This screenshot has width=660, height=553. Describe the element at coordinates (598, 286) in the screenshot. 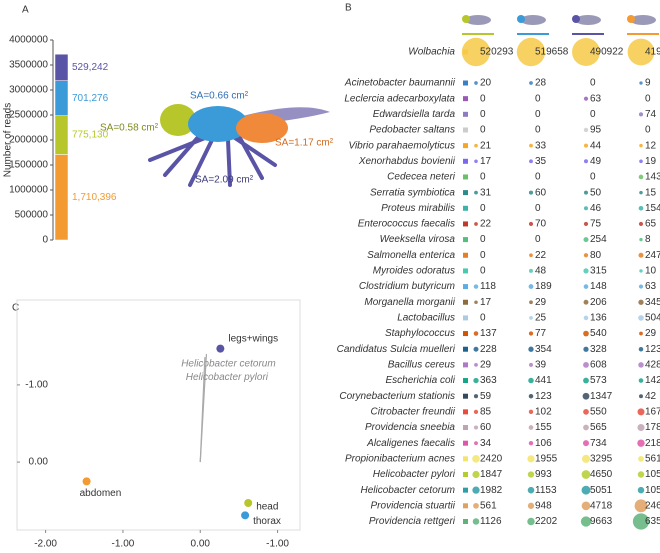

I see `bubble-value: 148` at that location.